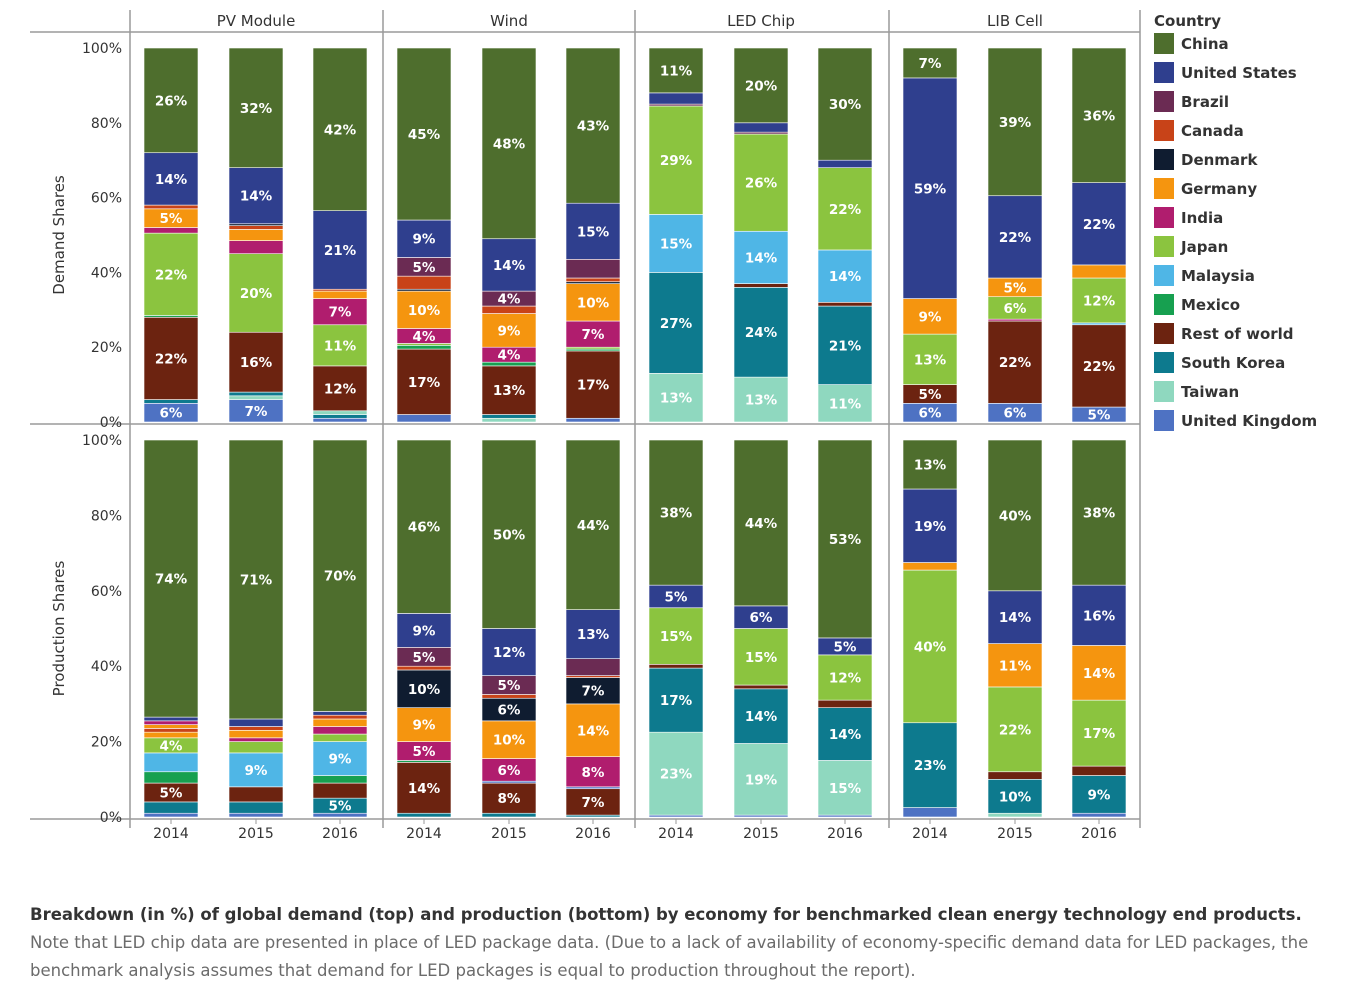 The image size is (1350, 985). What do you see at coordinates (845, 346) in the screenshot?
I see `data-label: 21%` at bounding box center [845, 346].